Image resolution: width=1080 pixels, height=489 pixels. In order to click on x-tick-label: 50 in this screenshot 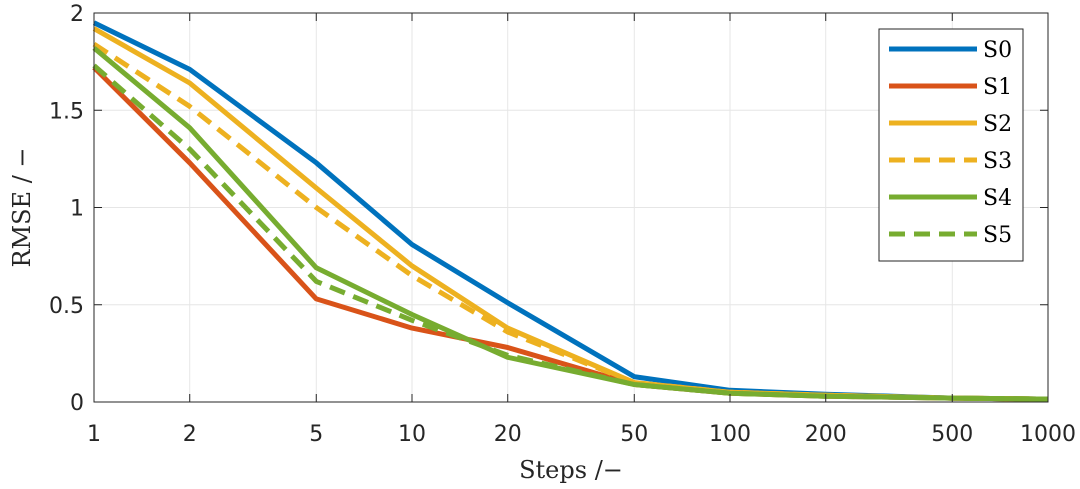, I will do `click(634, 434)`.